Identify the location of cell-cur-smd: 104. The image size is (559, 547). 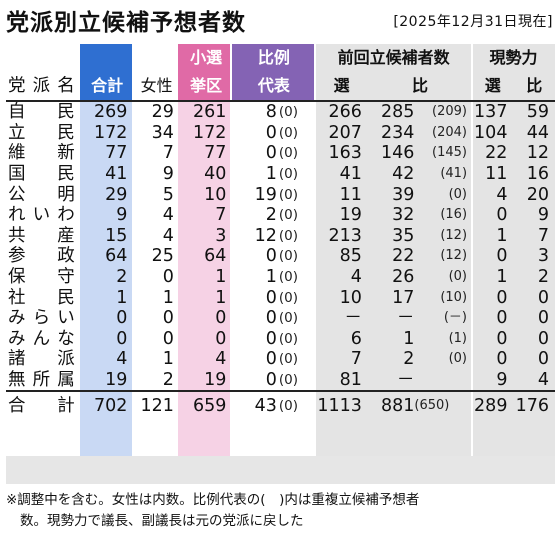
(491, 132).